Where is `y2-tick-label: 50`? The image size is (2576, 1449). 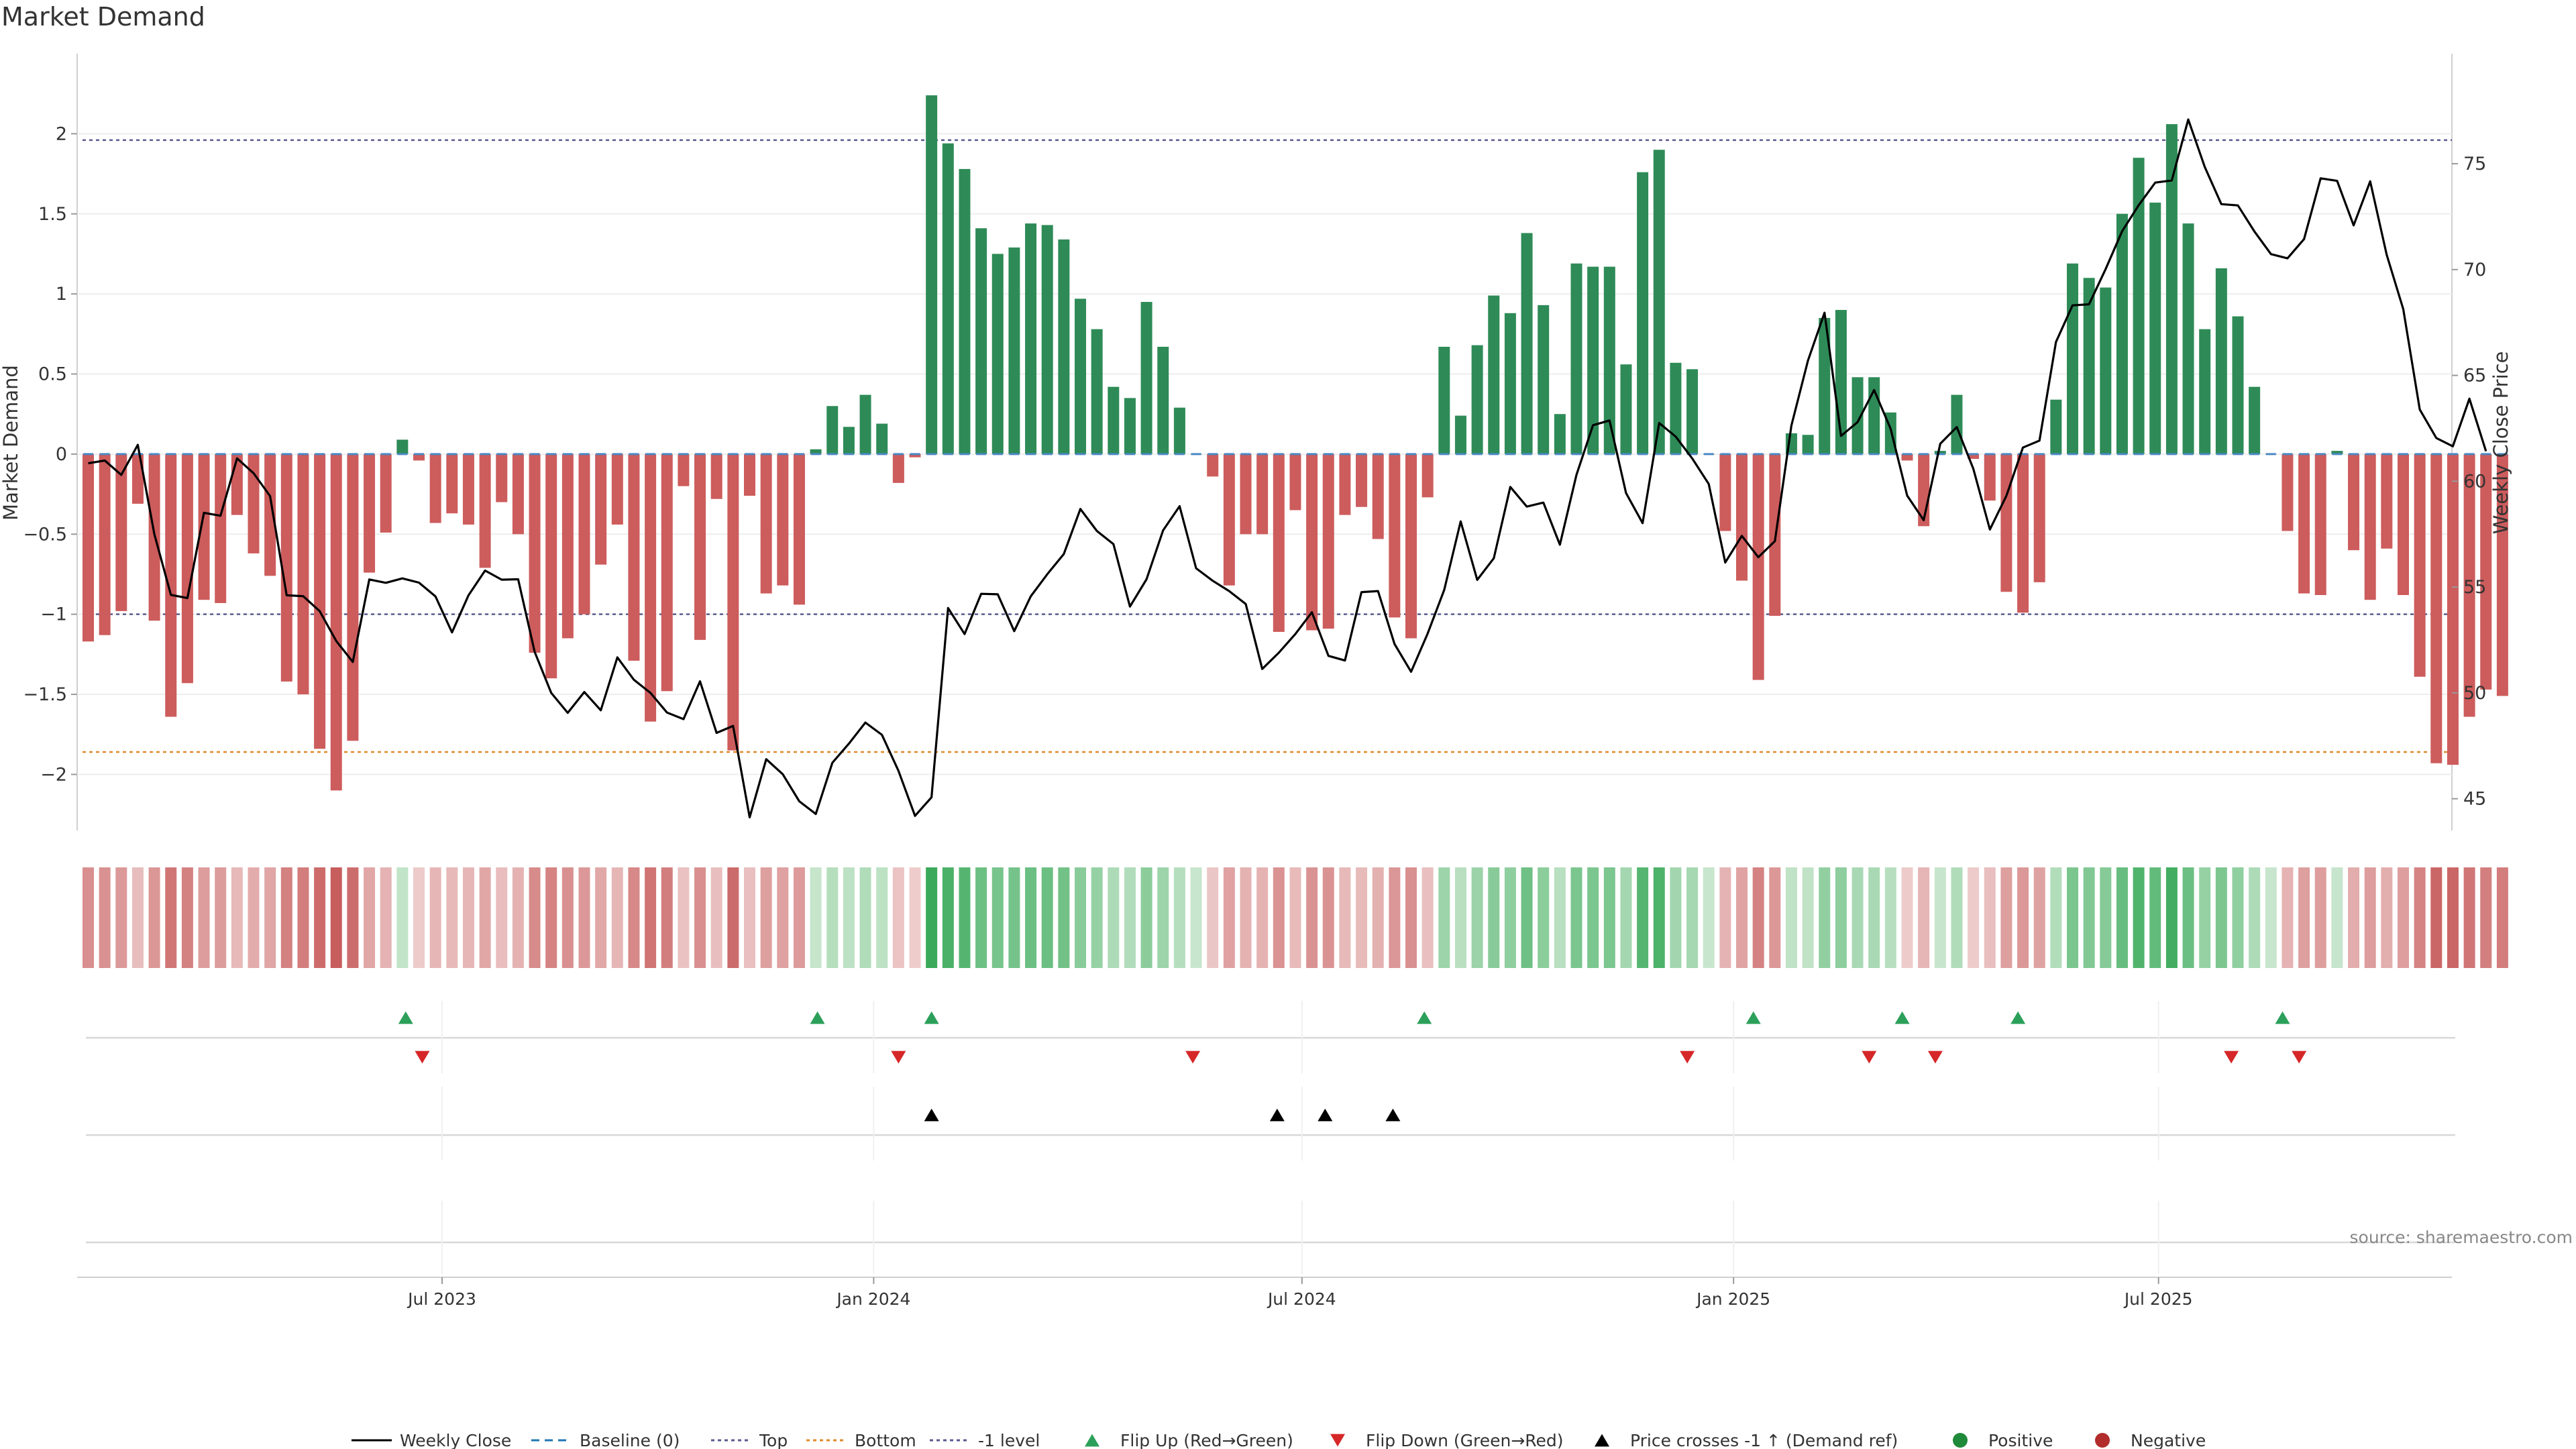 y2-tick-label: 50 is located at coordinates (2474, 693).